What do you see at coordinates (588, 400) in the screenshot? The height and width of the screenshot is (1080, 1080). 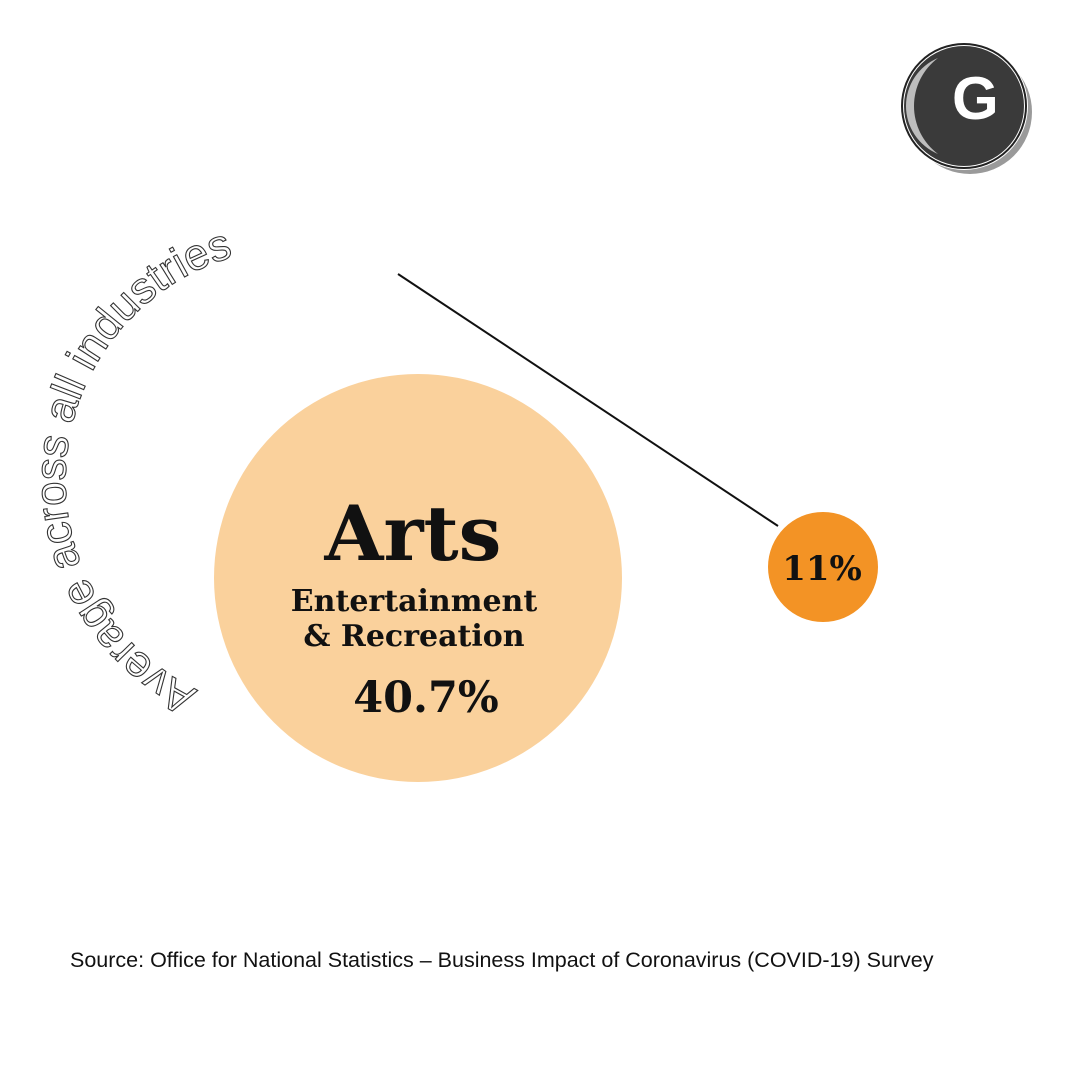 I see `connector-line` at bounding box center [588, 400].